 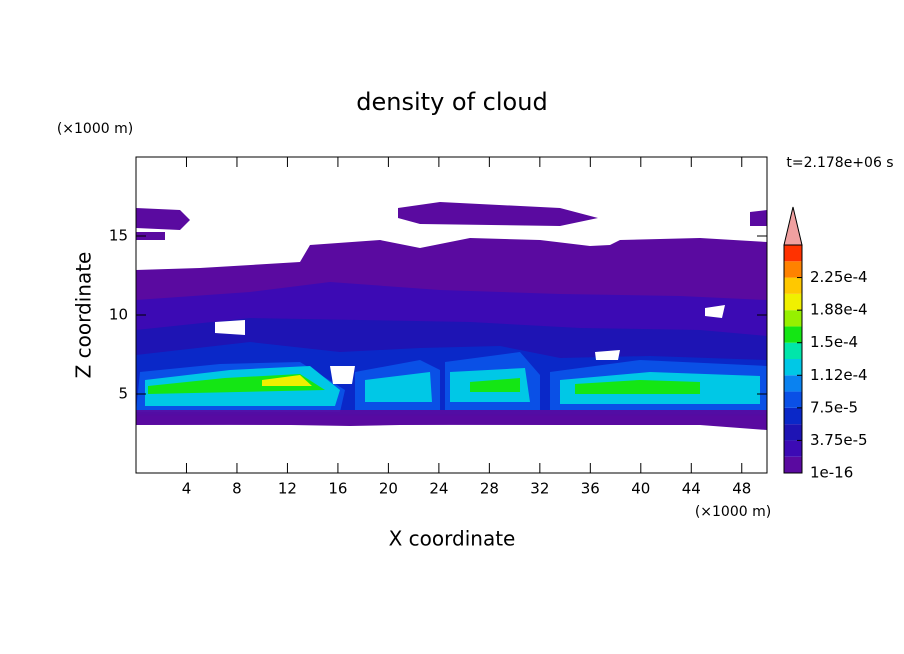 What do you see at coordinates (834, 342) in the screenshot?
I see `colorbar-label: 1.5e-4` at bounding box center [834, 342].